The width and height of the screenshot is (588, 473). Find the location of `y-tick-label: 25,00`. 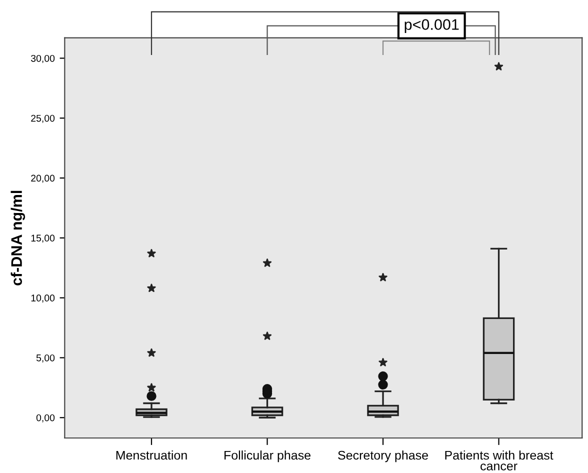

y-tick-label: 25,00 is located at coordinates (43, 118).